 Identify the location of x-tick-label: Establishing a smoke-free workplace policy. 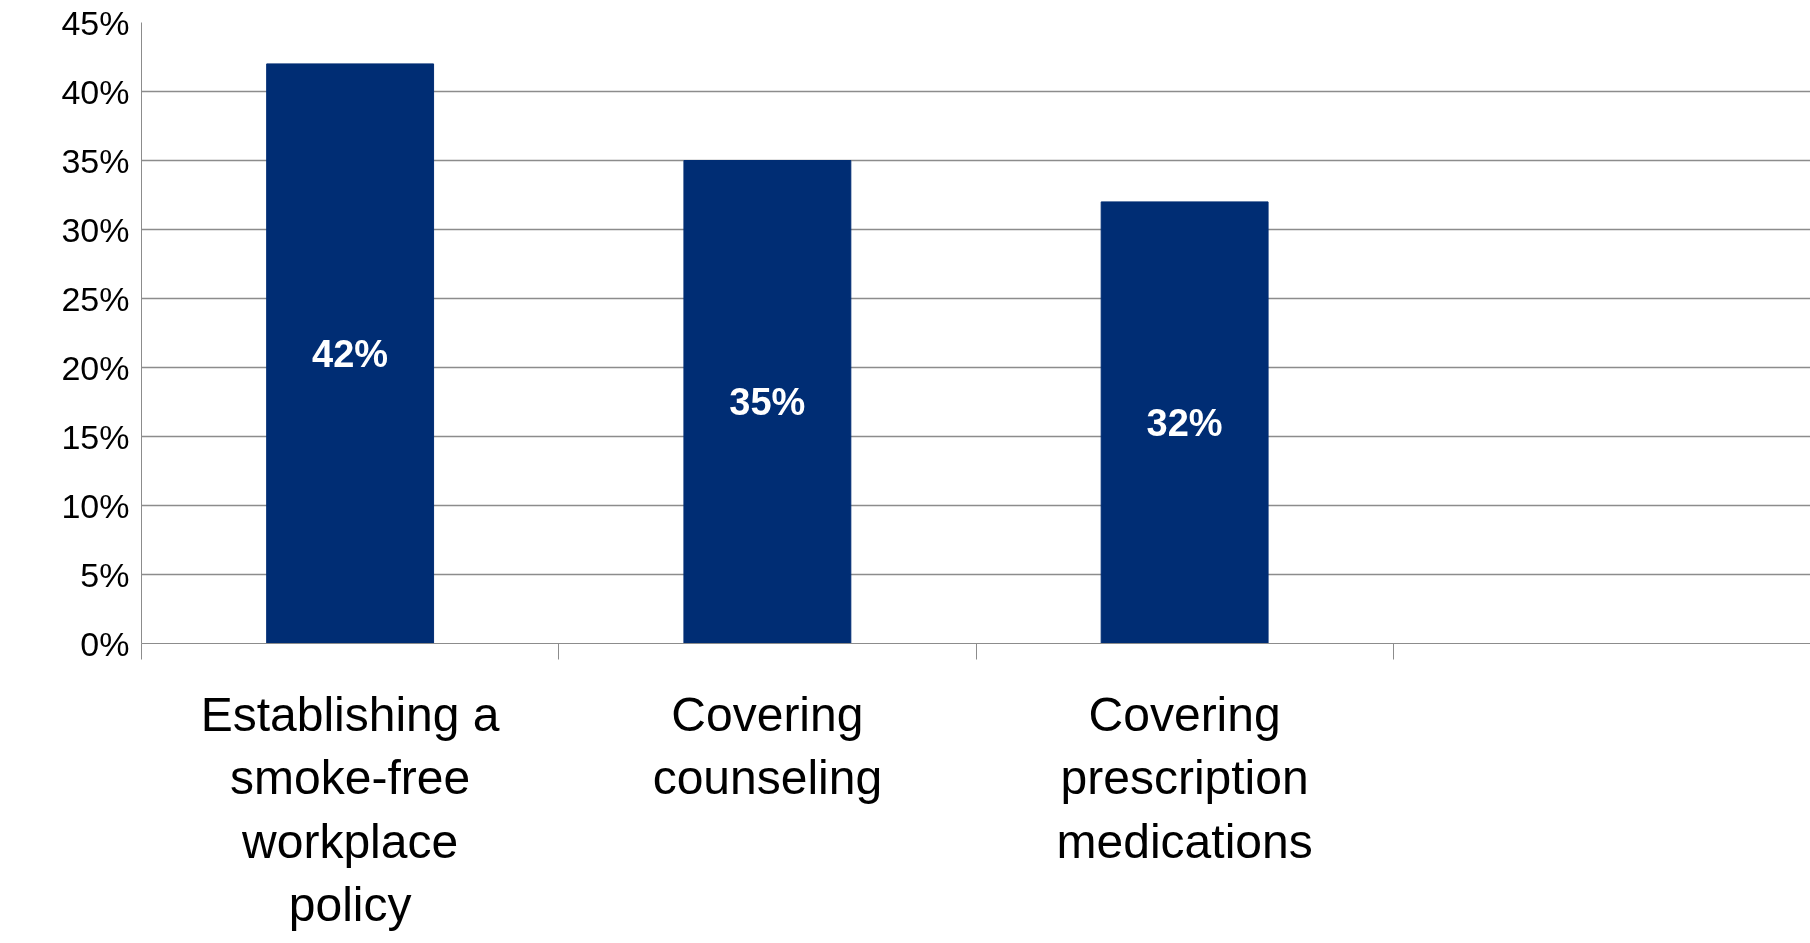
(350, 809).